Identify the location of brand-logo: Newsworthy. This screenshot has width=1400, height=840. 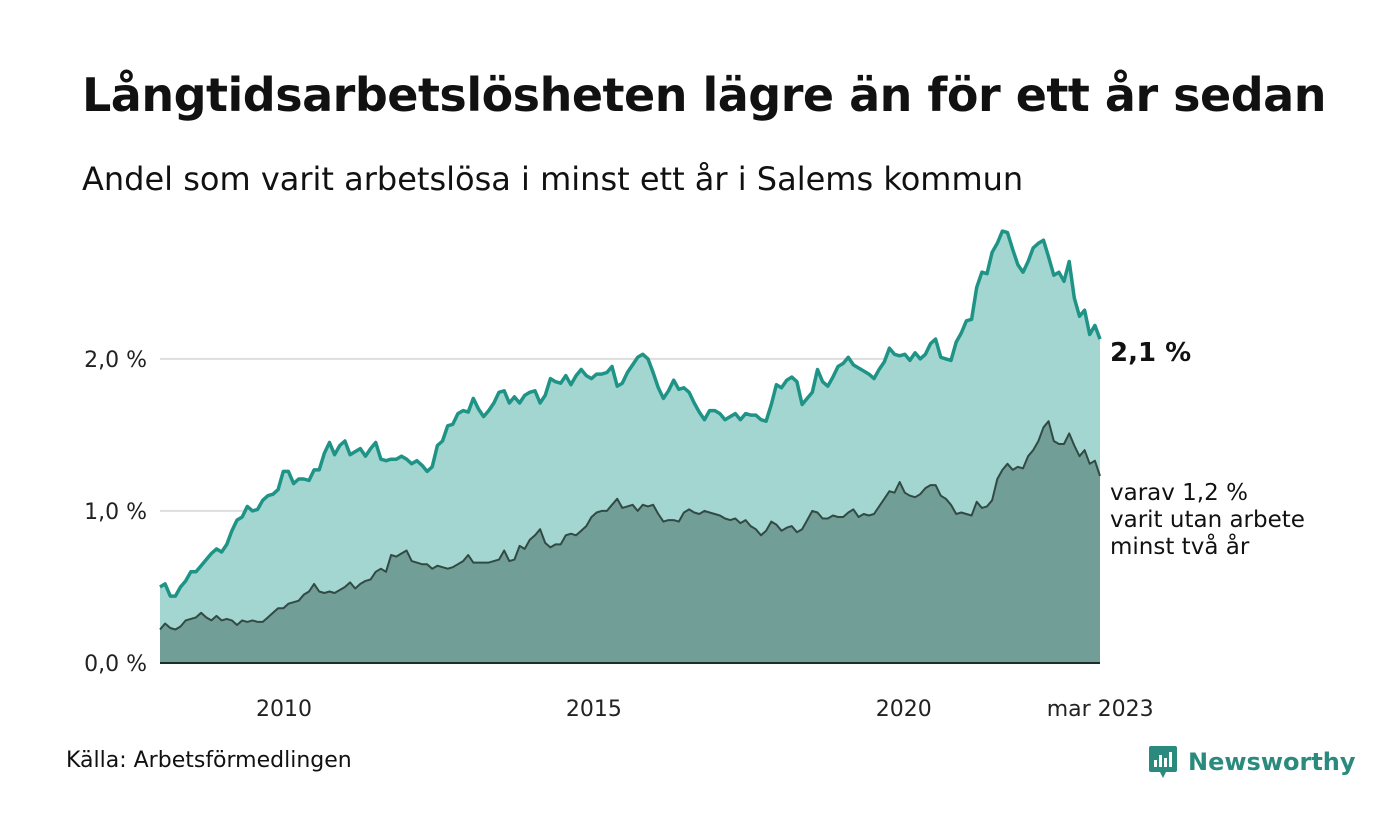
(1252, 762).